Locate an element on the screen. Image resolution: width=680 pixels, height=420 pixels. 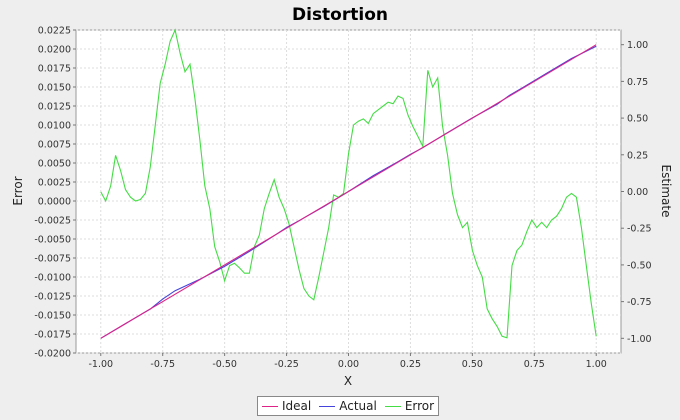
x-axis-title: X is located at coordinates (348, 381).